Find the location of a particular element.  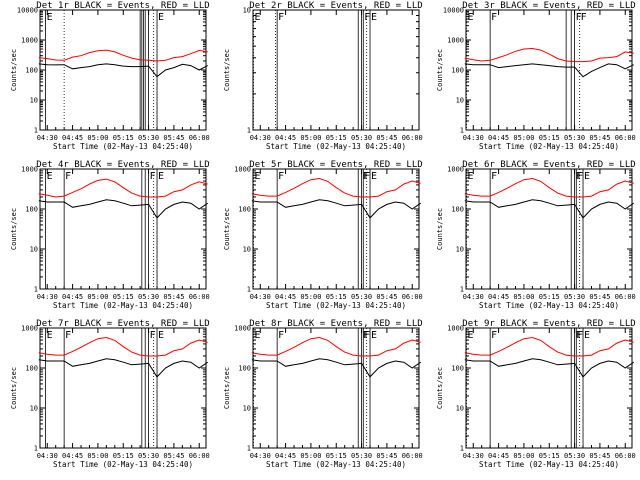

plot-frame is located at coordinates (549, 70).